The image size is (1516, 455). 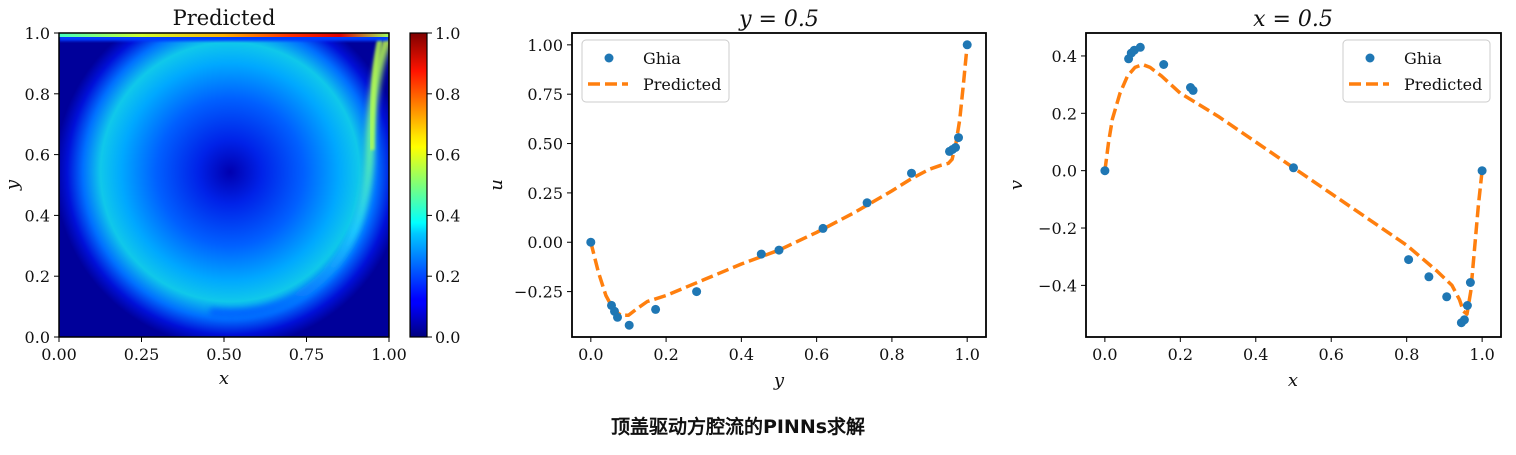 I want to click on v-panel-ytick-label: 0.4, so click(x=1064, y=56).